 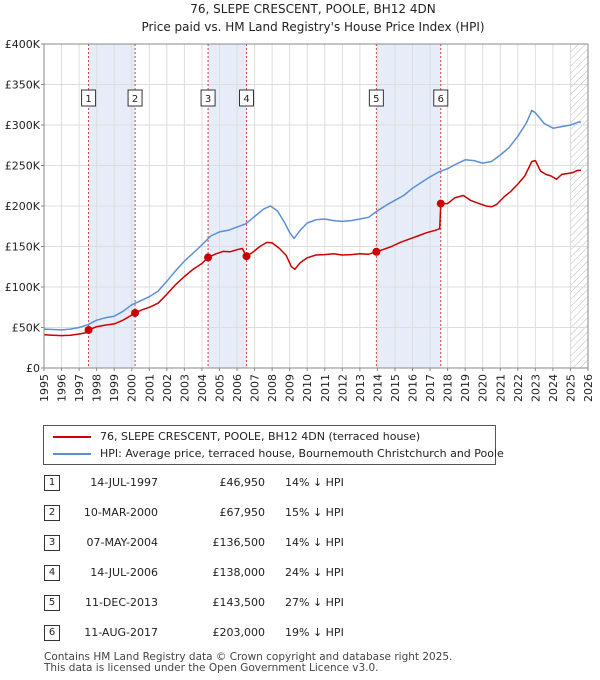 What do you see at coordinates (448, 388) in the screenshot?
I see `x-tick-label: 2018` at bounding box center [448, 388].